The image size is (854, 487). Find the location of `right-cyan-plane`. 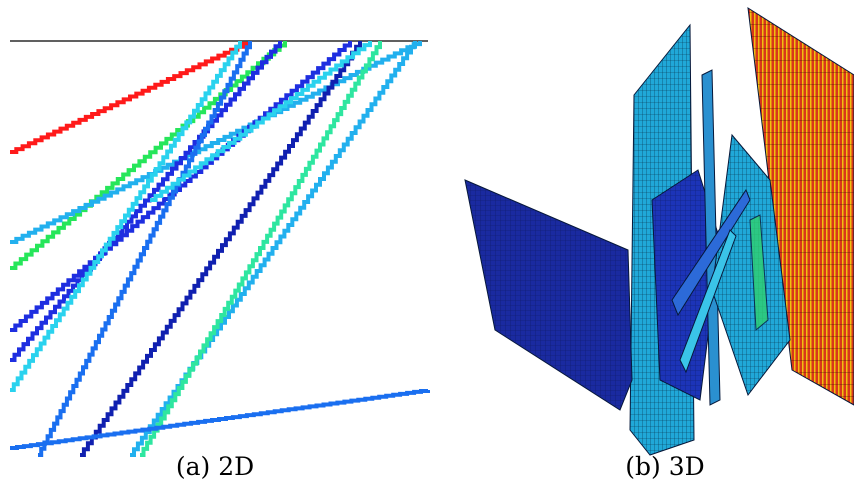

right-cyan-plane is located at coordinates (751, 265).